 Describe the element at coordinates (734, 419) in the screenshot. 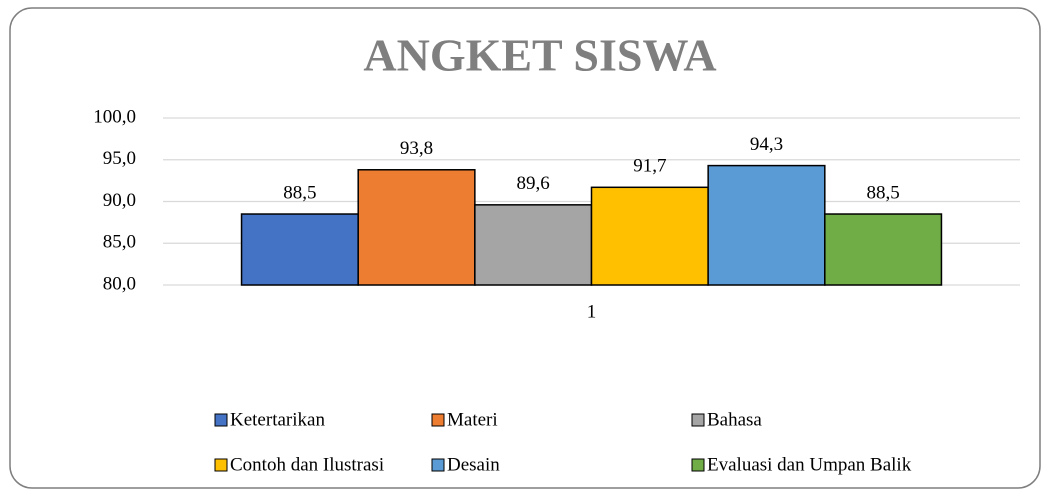

I see `legend-label: Bahasa` at that location.